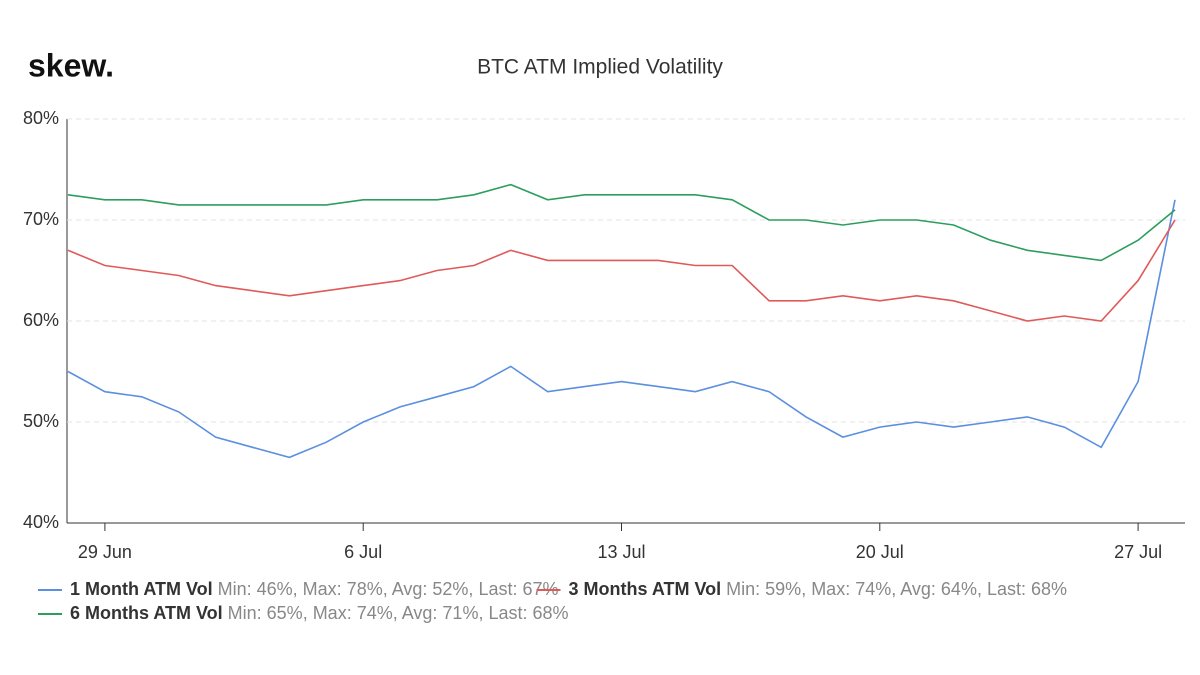 This screenshot has height=675, width=1200. Describe the element at coordinates (146, 613) in the screenshot. I see `legend-name: 6 Months ATM Vol` at that location.